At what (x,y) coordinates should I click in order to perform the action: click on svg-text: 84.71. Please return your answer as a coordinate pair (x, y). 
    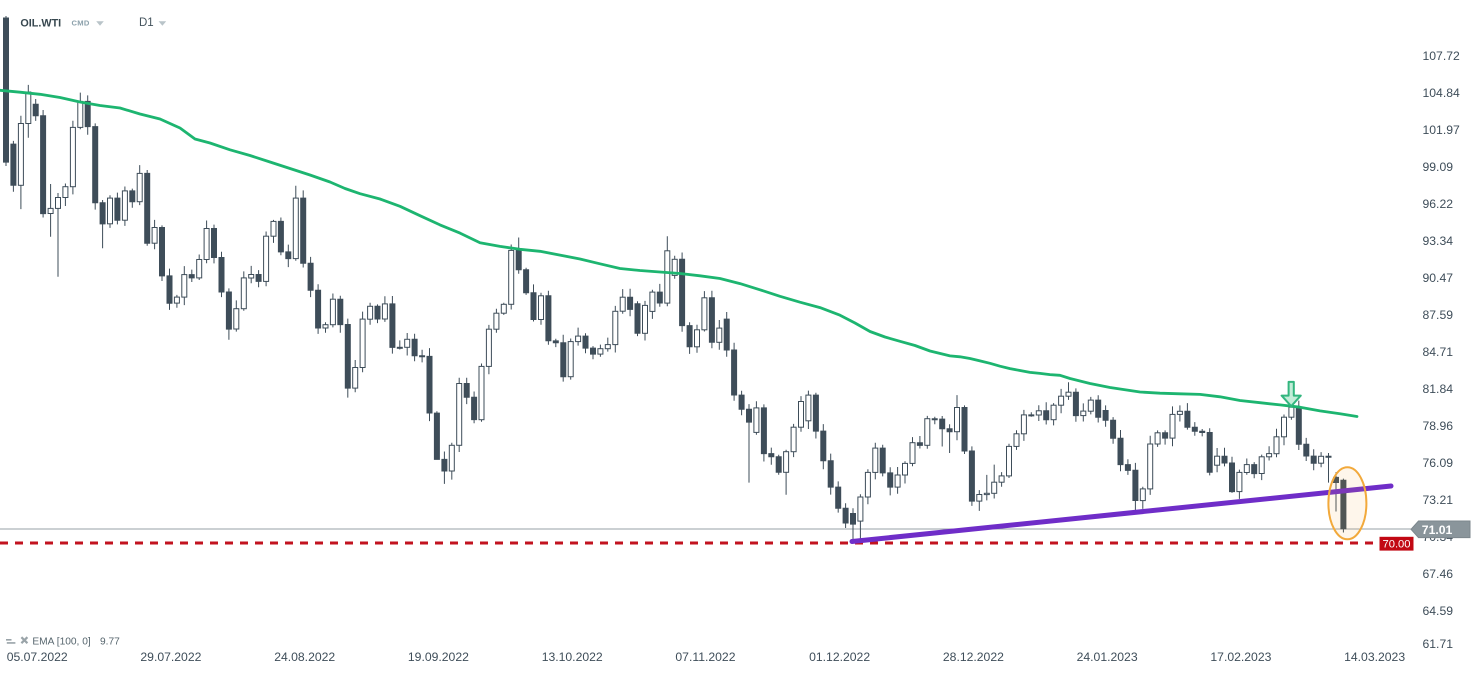
    Looking at the image, I should click on (1438, 352).